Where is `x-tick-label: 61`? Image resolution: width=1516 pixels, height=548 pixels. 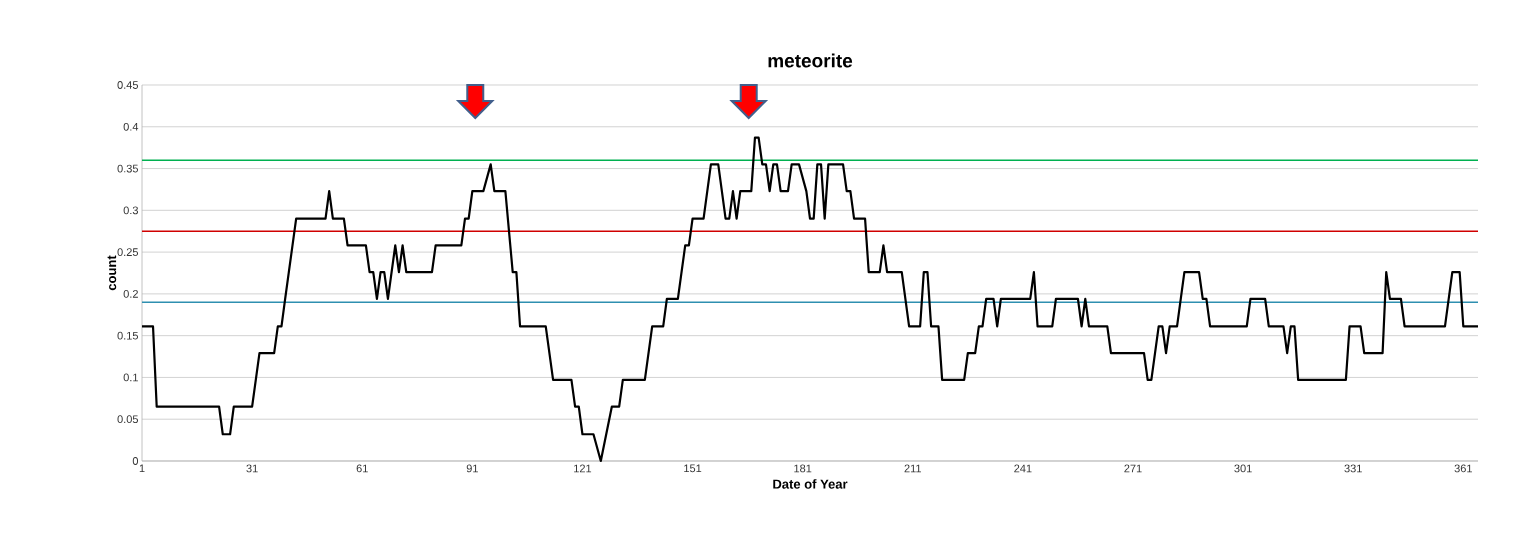 x-tick-label: 61 is located at coordinates (362, 468).